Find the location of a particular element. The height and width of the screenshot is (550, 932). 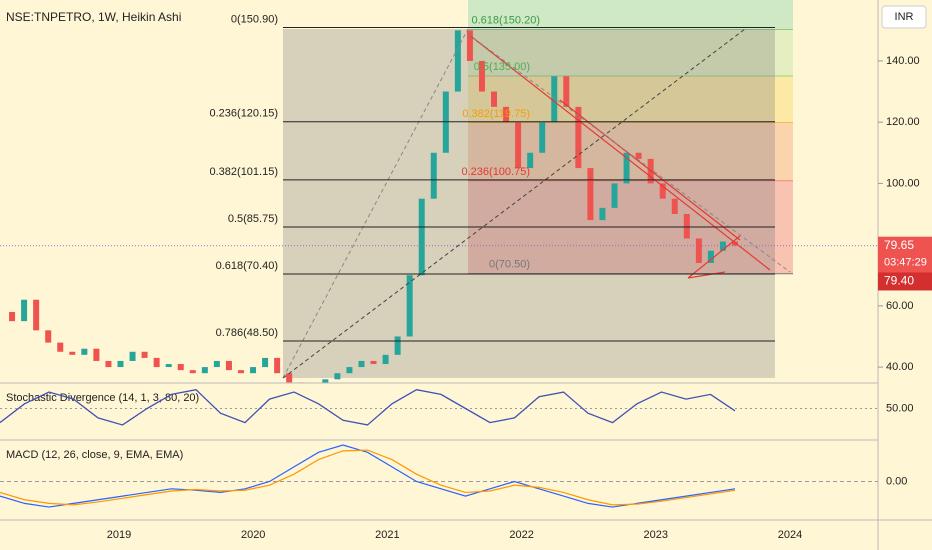

price-tick-label: 120.00 is located at coordinates (903, 122).